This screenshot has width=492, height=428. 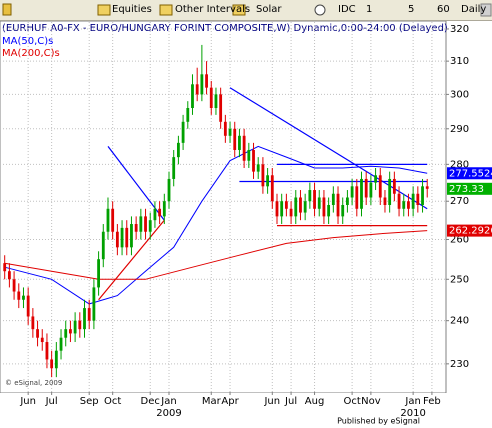 I want to click on toolbar-item: 60, so click(x=443, y=9).